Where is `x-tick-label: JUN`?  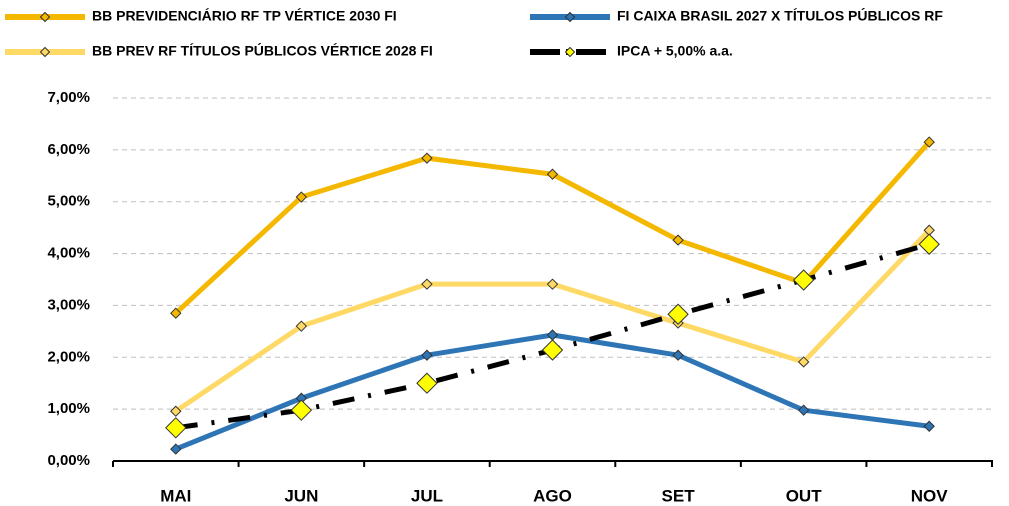 x-tick-label: JUN is located at coordinates (301, 495).